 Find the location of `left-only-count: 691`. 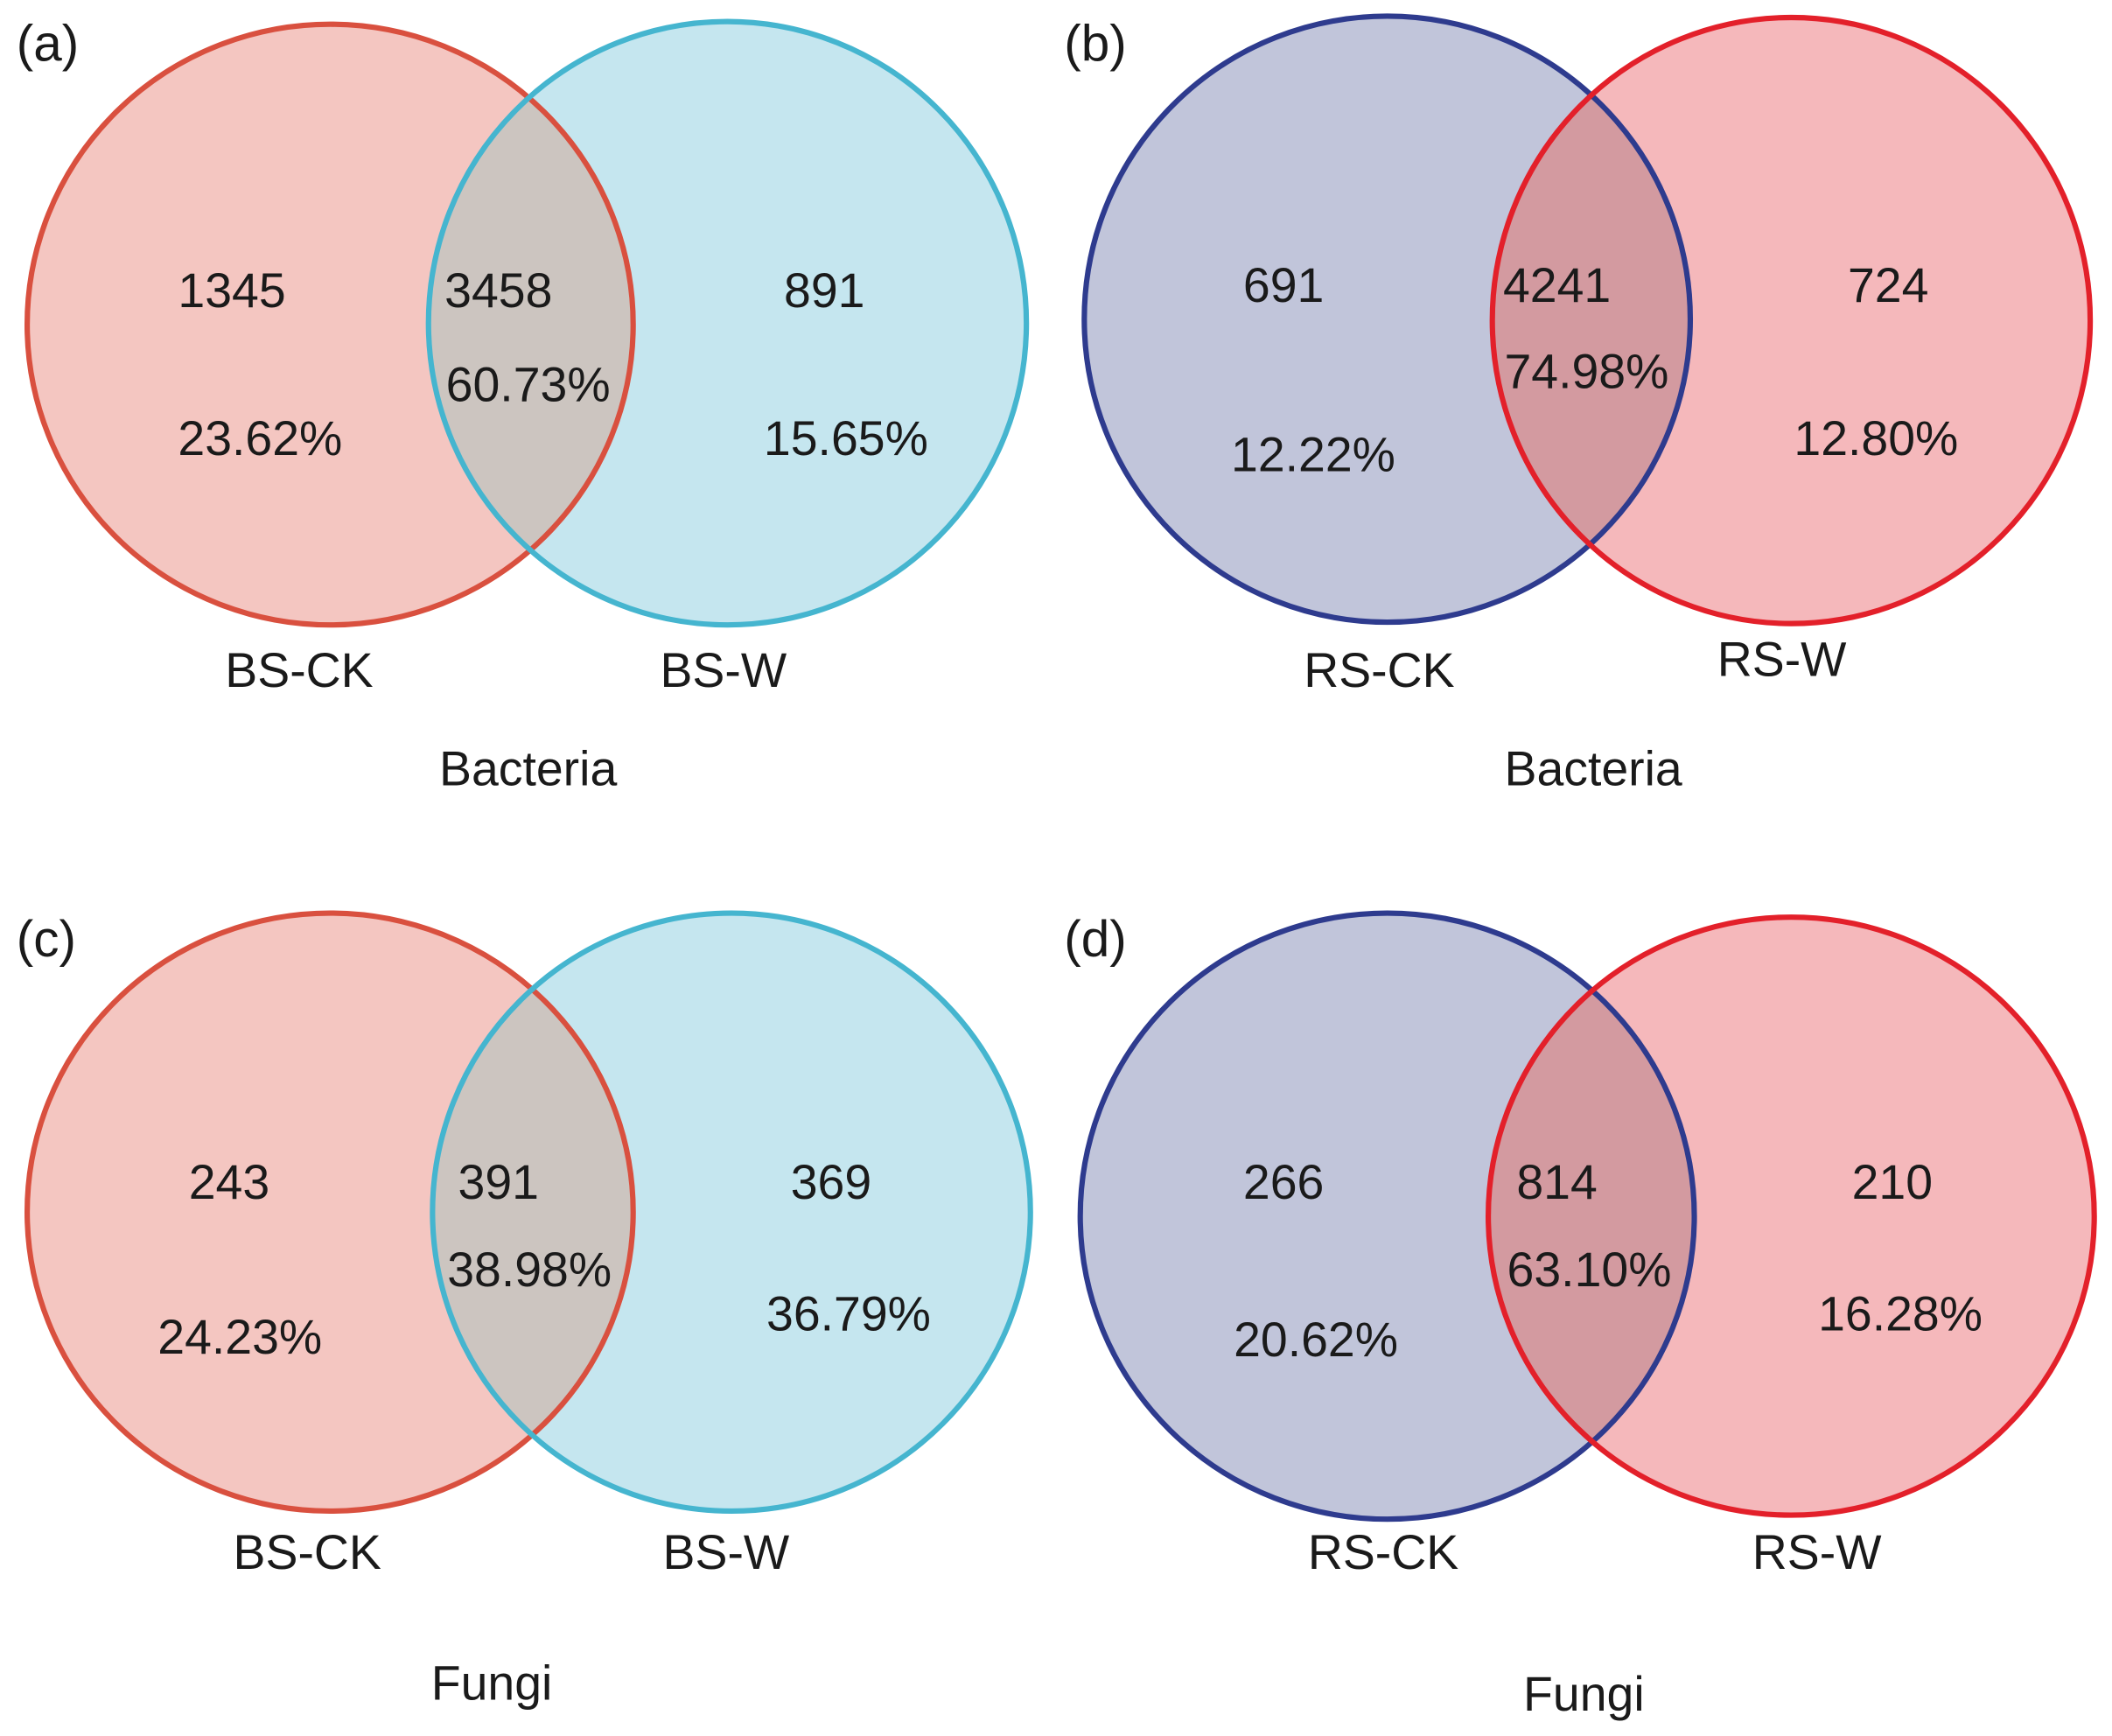

left-only-count: 691 is located at coordinates (1283, 285).